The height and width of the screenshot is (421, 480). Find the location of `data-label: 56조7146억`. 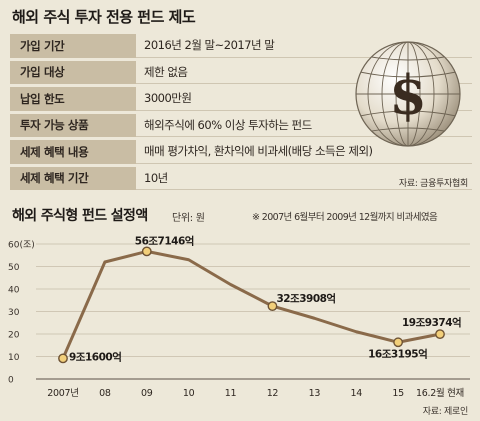

data-label: 56조7146억 is located at coordinates (164, 241).